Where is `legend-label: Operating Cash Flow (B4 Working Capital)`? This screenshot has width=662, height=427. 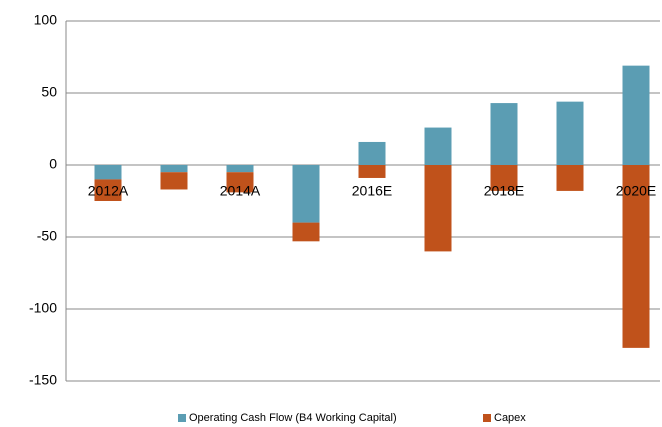
legend-label: Operating Cash Flow (B4 Working Capital) is located at coordinates (293, 418).